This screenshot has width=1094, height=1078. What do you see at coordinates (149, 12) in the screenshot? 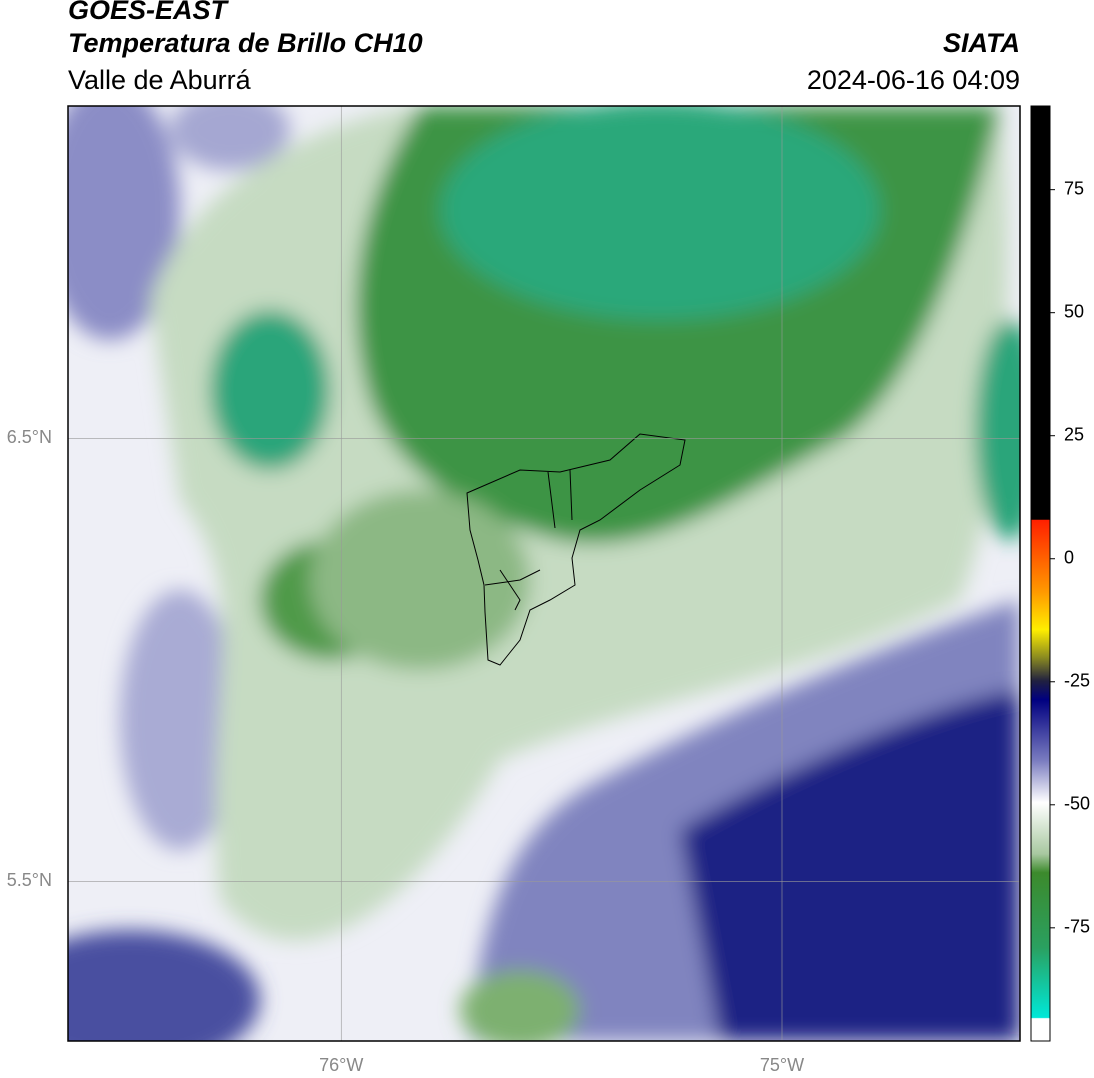
I see `title: GOES-EAST` at bounding box center [149, 12].